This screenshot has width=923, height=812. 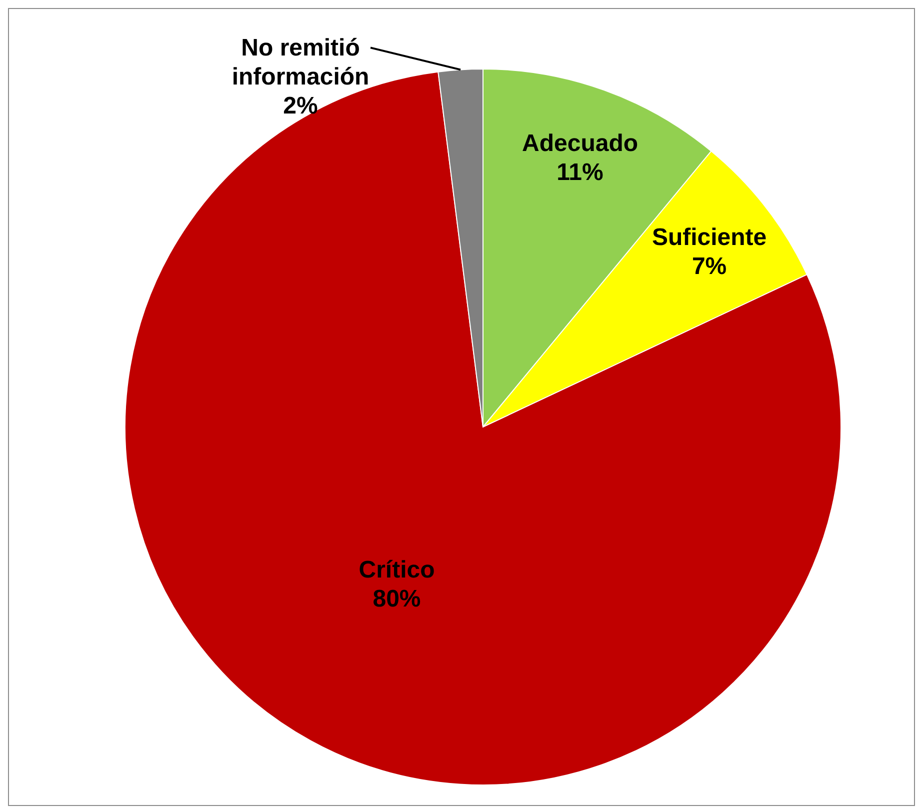 What do you see at coordinates (300, 106) in the screenshot?
I see `data-label: 2%` at bounding box center [300, 106].